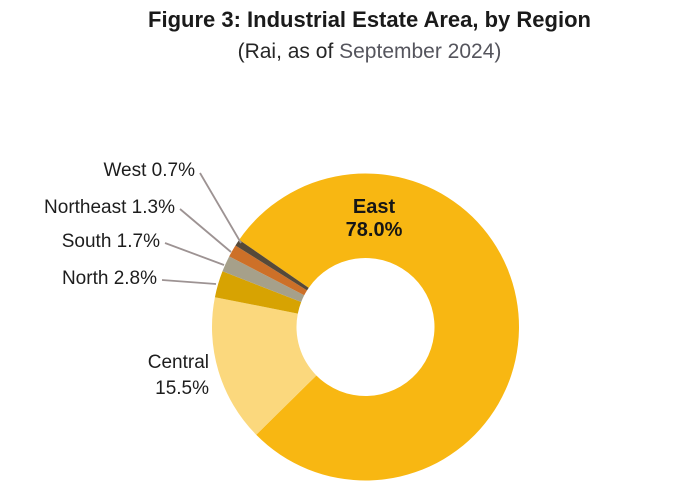  I want to click on callout-south: South 1.7%, so click(110, 241).